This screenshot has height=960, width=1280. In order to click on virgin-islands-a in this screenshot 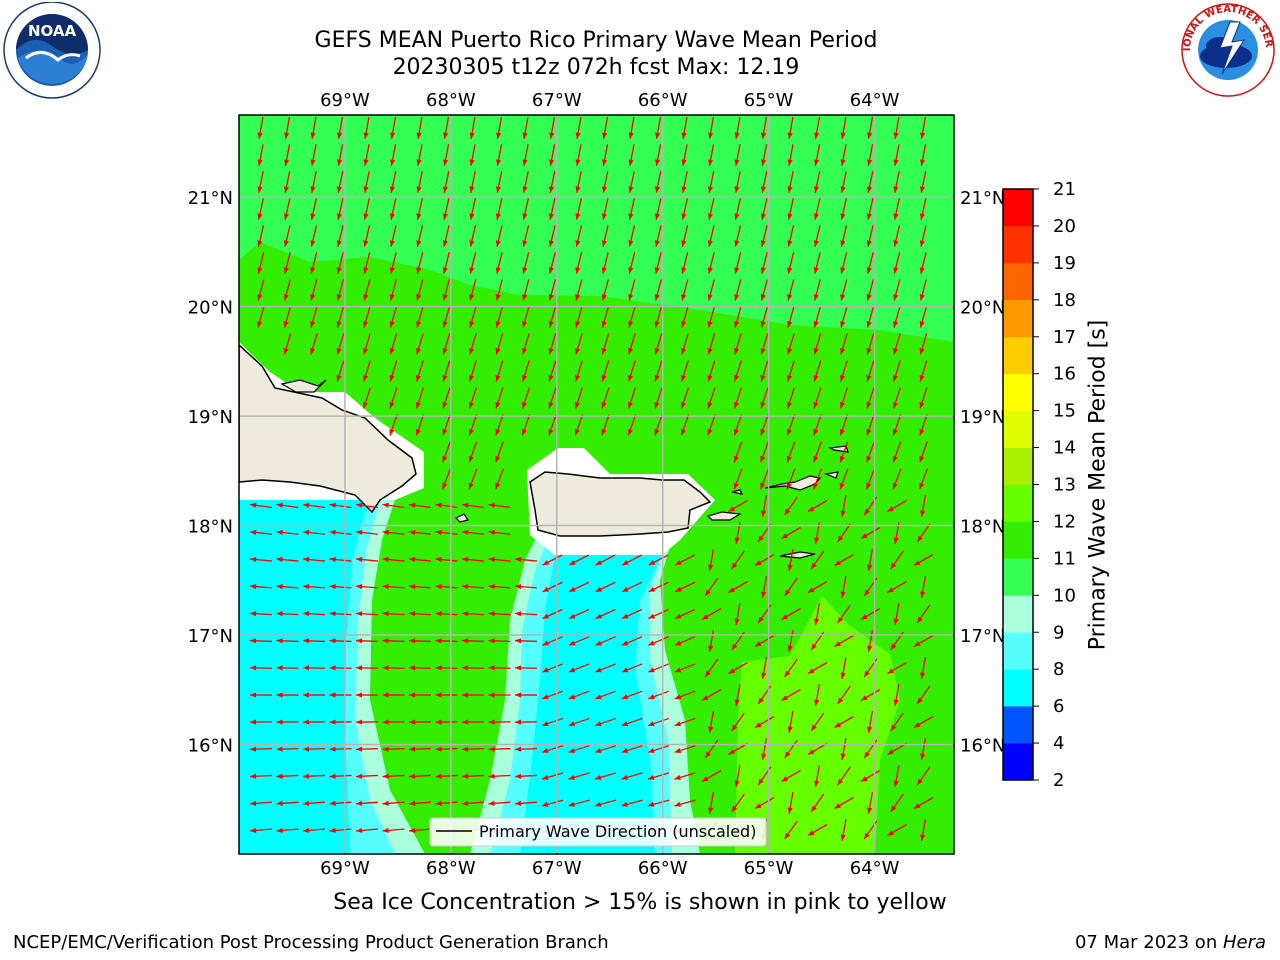, I will do `click(724, 516)`.